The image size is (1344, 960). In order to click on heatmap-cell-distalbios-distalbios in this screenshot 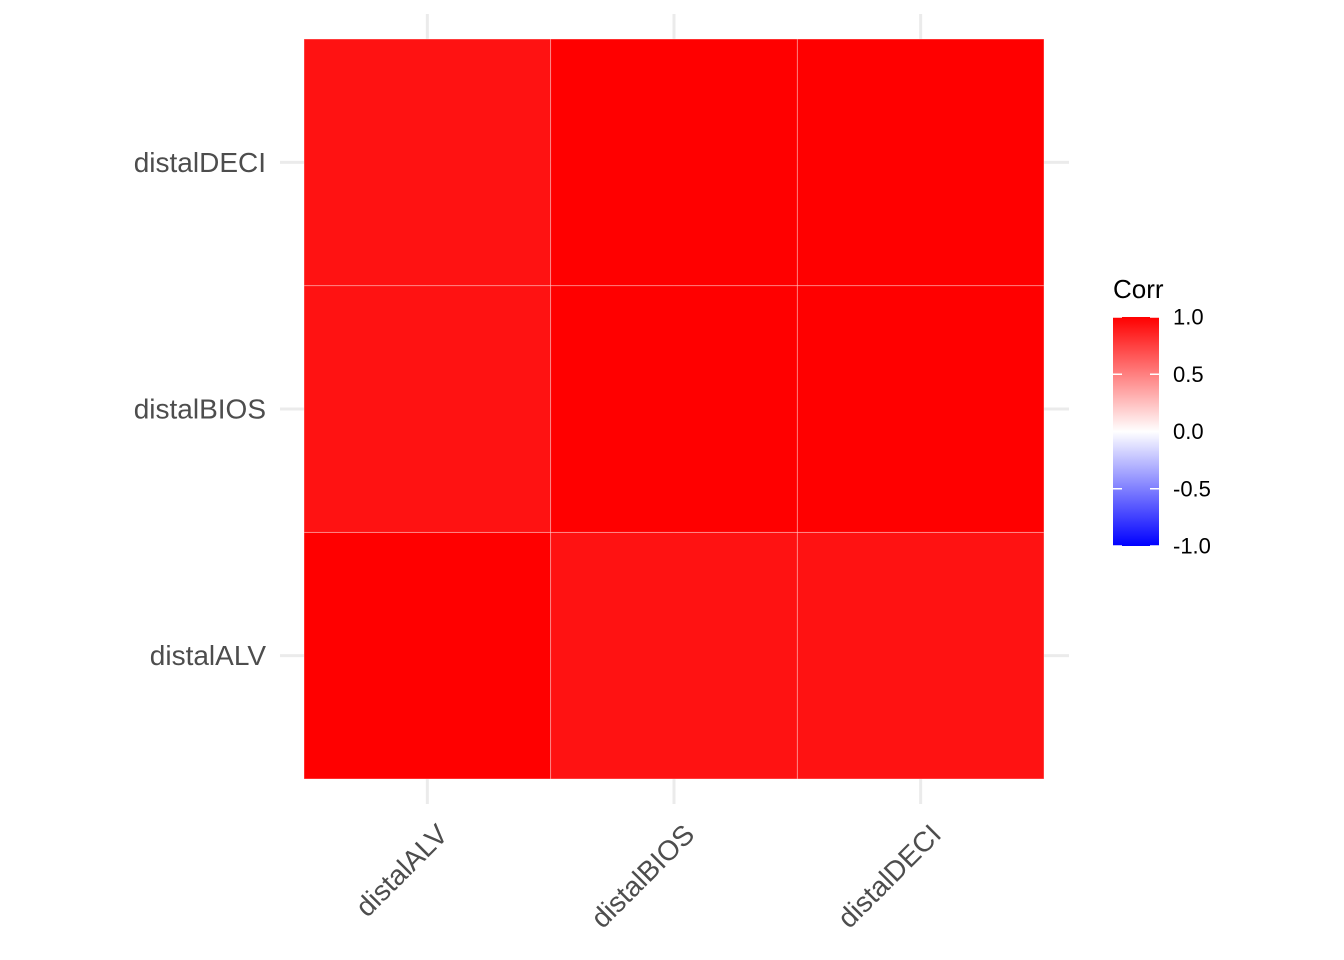, I will do `click(674, 409)`.